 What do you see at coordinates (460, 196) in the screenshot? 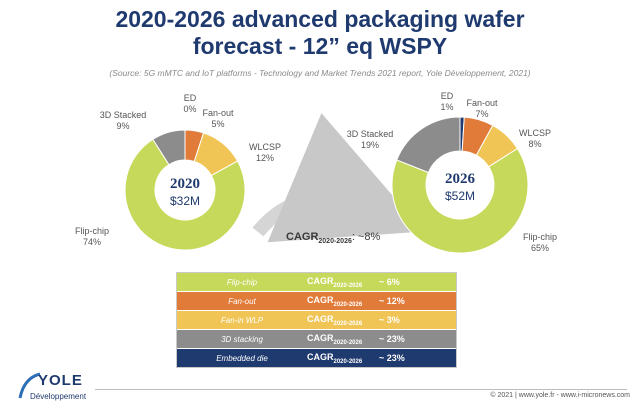
I see `center-value-2026: $52M` at bounding box center [460, 196].